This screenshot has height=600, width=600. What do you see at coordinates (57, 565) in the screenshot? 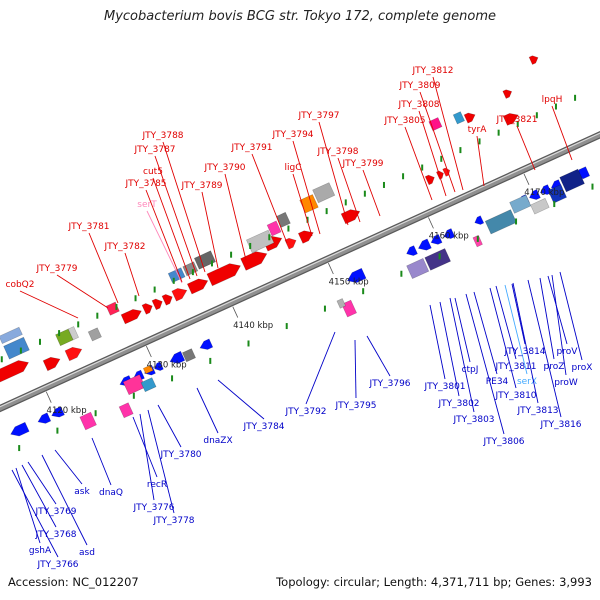
I see `gene-label: JTY_3766` at bounding box center [57, 565].